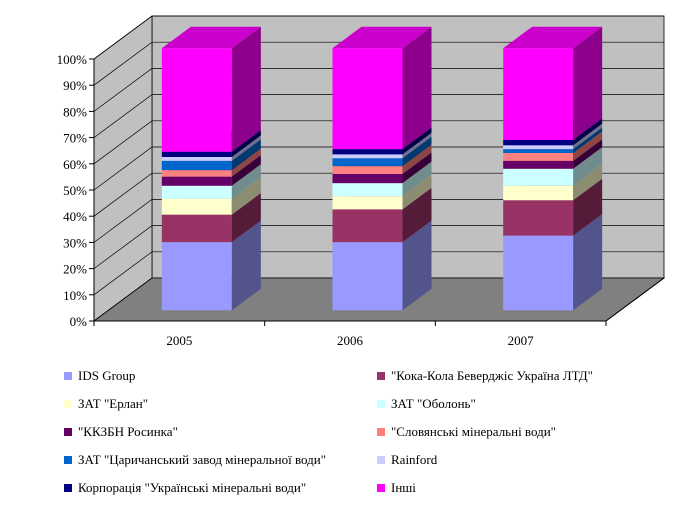 The height and width of the screenshot is (524, 699). I want to click on legend-item: Rainford, so click(407, 460).